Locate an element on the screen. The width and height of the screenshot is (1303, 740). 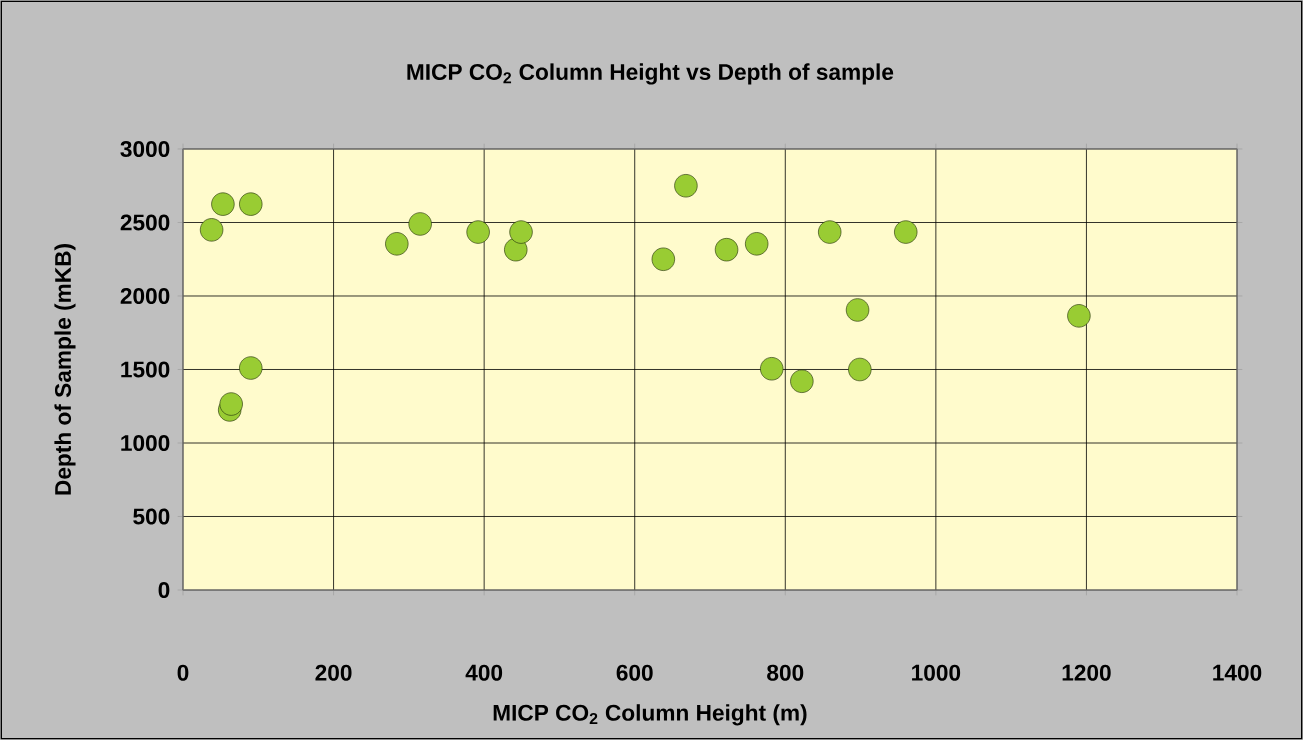
x-tick-label: 800 is located at coordinates (785, 672).